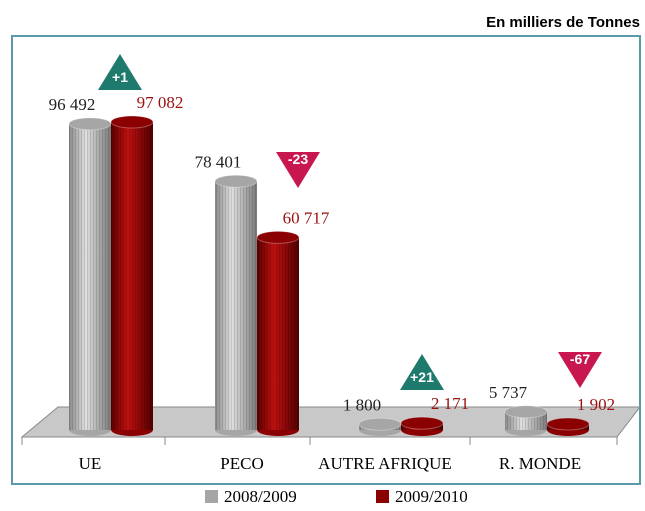 The width and height of the screenshot is (645, 511). I want to click on value-label: 1 902, so click(596, 404).